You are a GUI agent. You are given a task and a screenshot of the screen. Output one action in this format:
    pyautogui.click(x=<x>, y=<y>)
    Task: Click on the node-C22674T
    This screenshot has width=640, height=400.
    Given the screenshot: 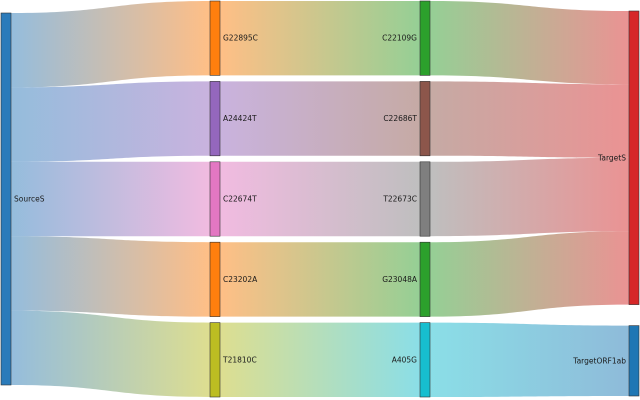 What is the action you would take?
    pyautogui.click(x=215, y=199)
    